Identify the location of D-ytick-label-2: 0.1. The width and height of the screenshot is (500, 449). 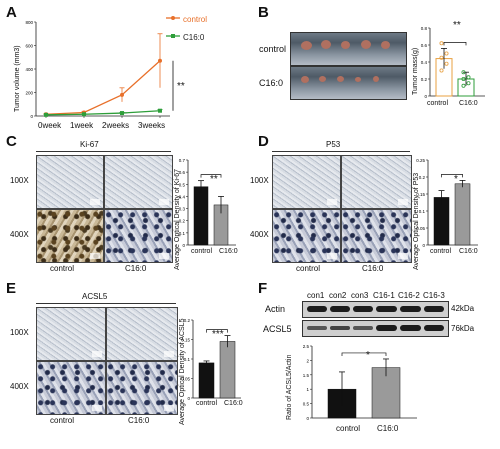
(422, 211).